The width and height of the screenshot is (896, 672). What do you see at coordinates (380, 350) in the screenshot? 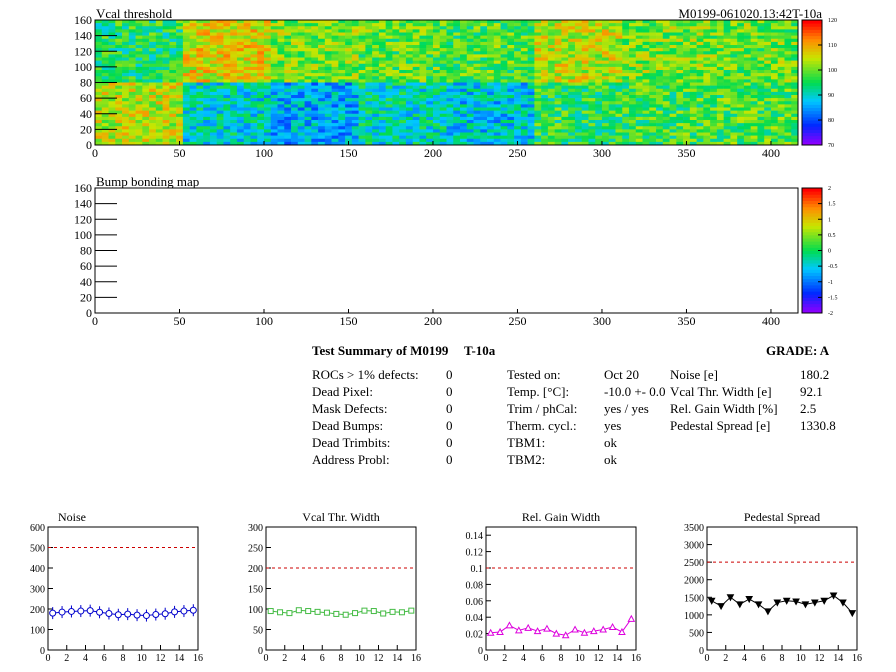
I see `summary-title: Test Summary of M0199` at bounding box center [380, 350].